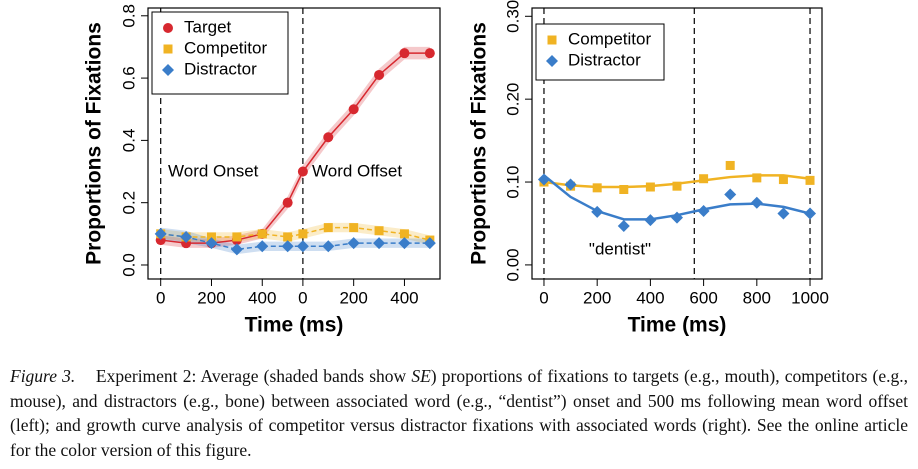  Describe the element at coordinates (43, 376) in the screenshot. I see `caption-label: Figure 3.` at that location.